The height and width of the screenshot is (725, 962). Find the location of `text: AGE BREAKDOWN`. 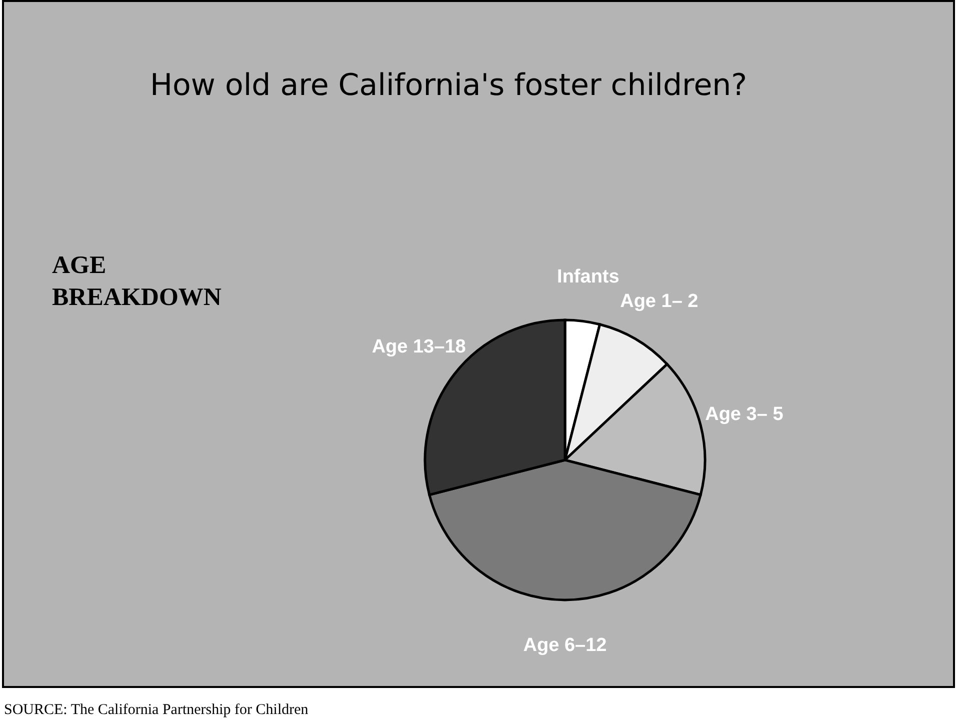

text: AGE BREAKDOWN is located at coordinates (137, 282).